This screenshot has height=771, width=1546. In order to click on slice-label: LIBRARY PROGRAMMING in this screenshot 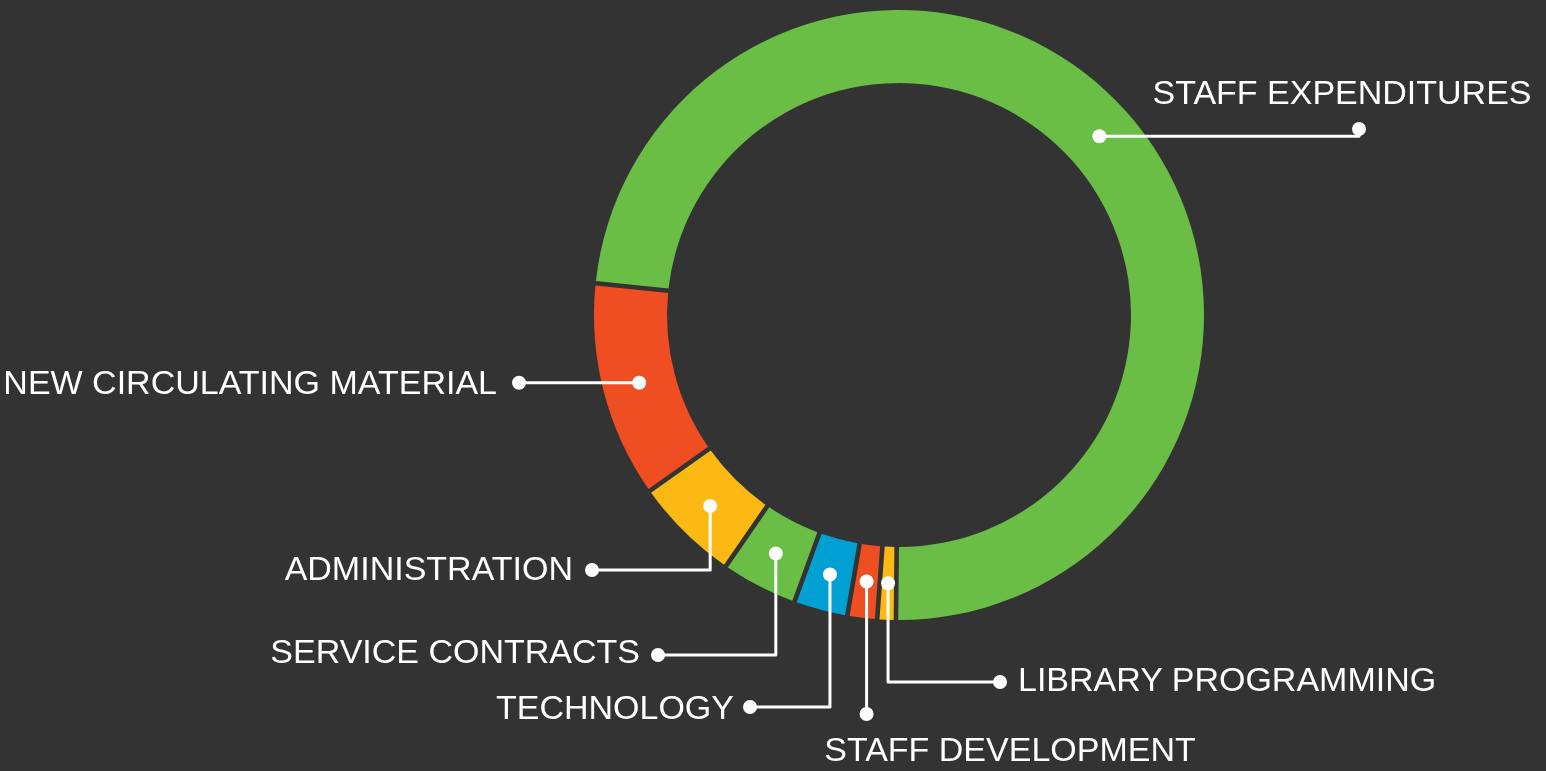, I will do `click(1227, 678)`.